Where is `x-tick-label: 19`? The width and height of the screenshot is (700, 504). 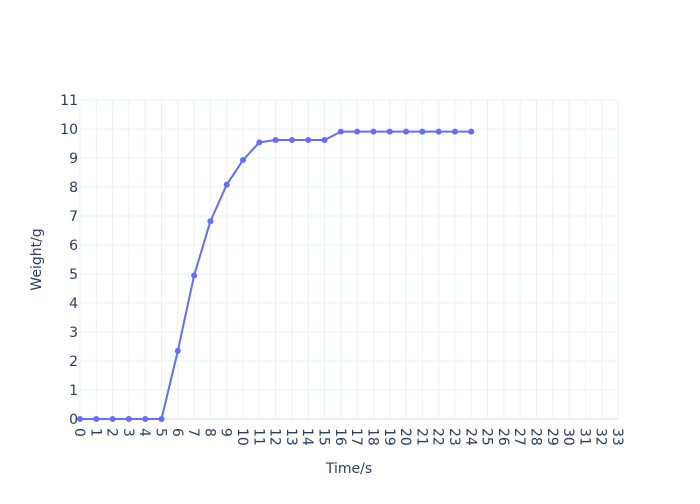 x-tick-label: 19 is located at coordinates (389, 437).